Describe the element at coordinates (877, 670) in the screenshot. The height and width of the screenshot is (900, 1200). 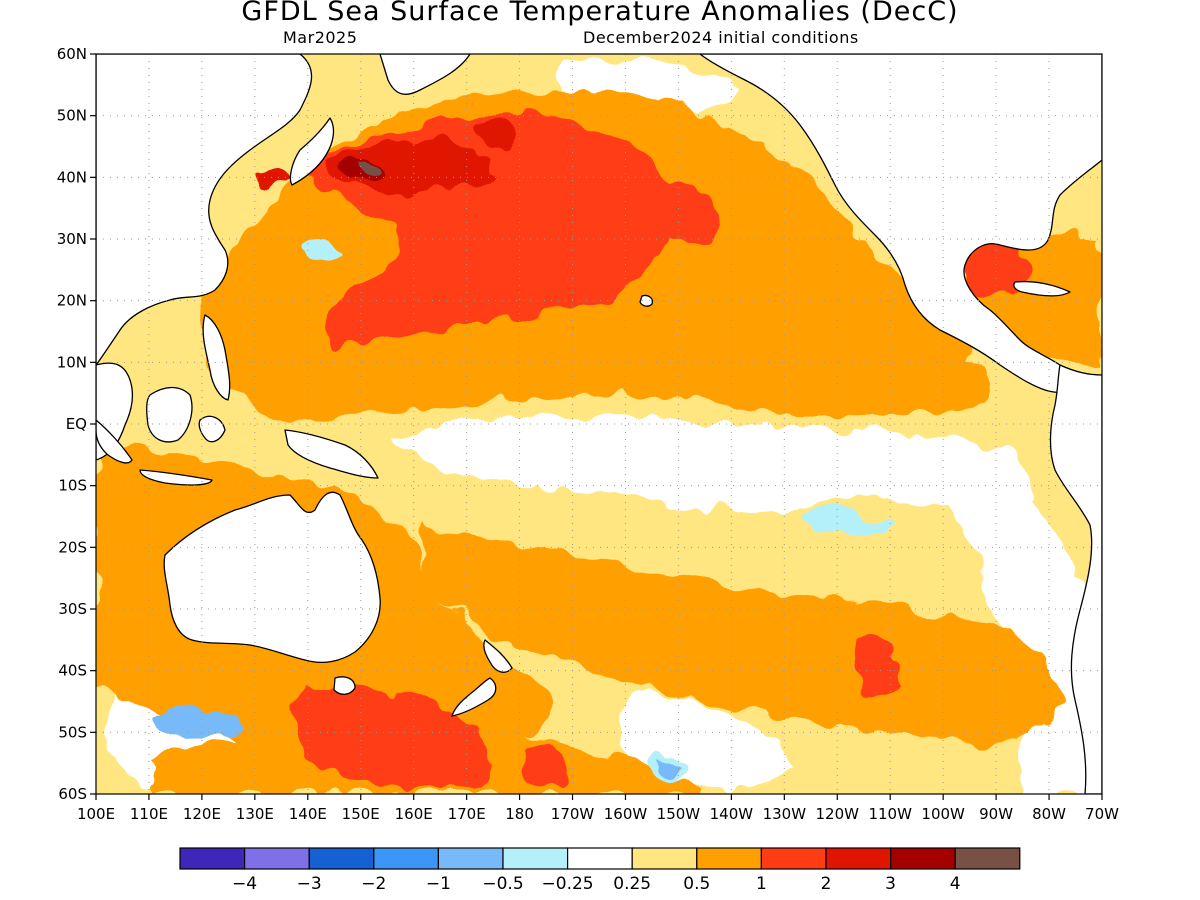
I see `anomaly-red-east-south` at that location.